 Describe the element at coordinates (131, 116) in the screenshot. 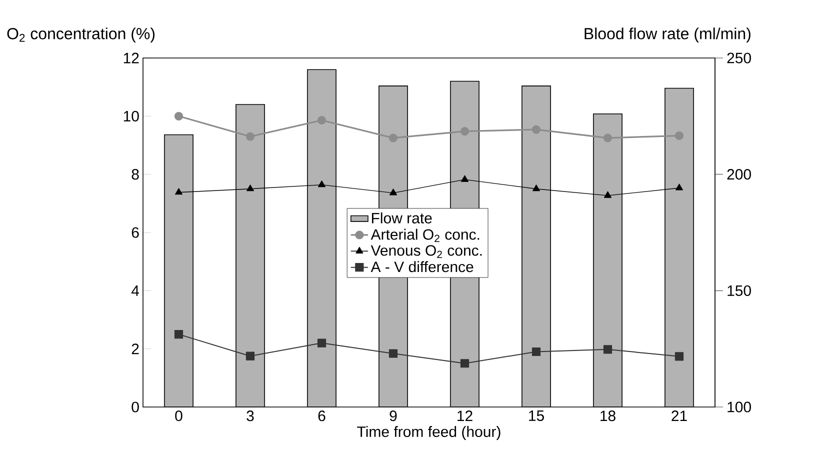

I see `y-tick-label: 10` at that location.